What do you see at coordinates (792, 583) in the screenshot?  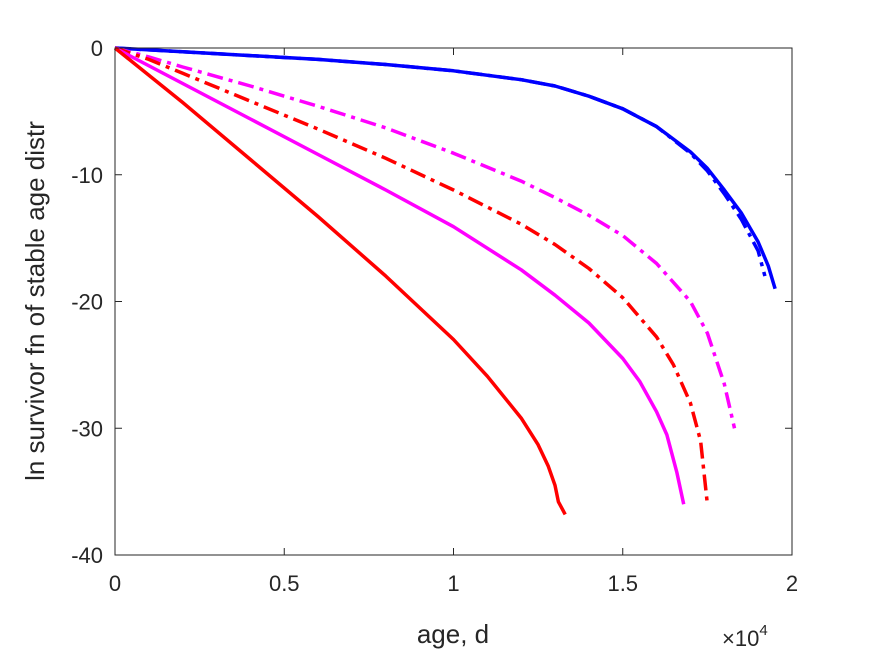 I see `x-tick-label: 2` at bounding box center [792, 583].